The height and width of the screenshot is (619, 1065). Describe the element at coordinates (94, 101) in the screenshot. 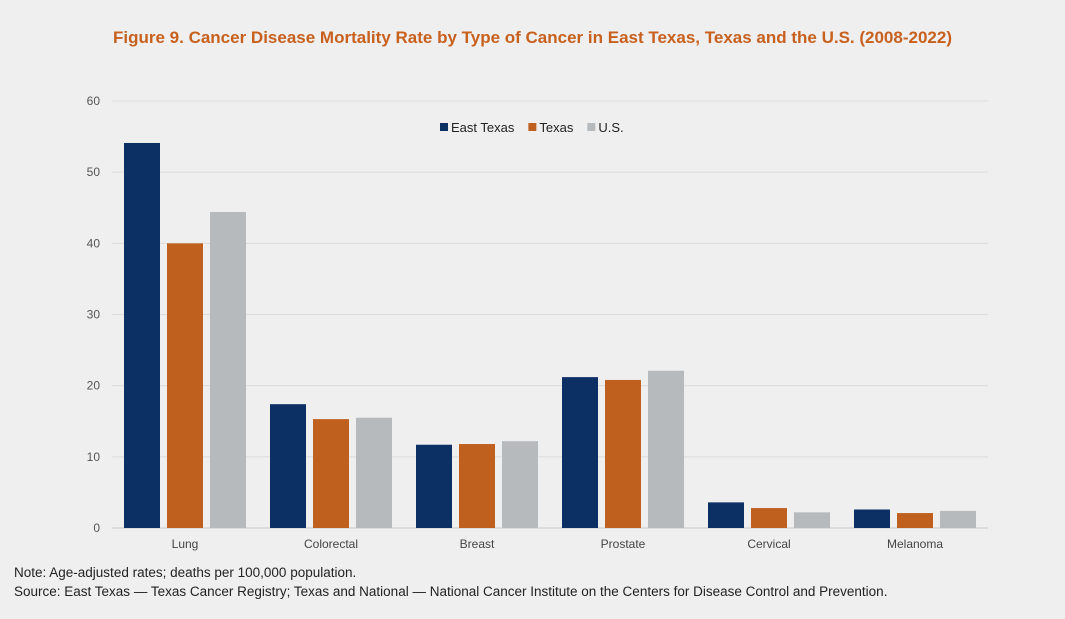

I see `y-tick-label: 60` at that location.